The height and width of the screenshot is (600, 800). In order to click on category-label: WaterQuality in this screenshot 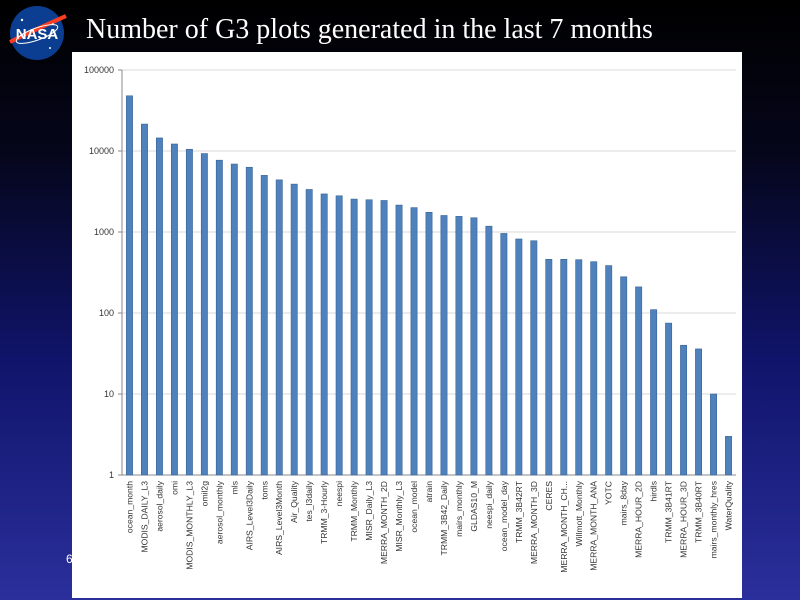, I will do `click(729, 505)`.